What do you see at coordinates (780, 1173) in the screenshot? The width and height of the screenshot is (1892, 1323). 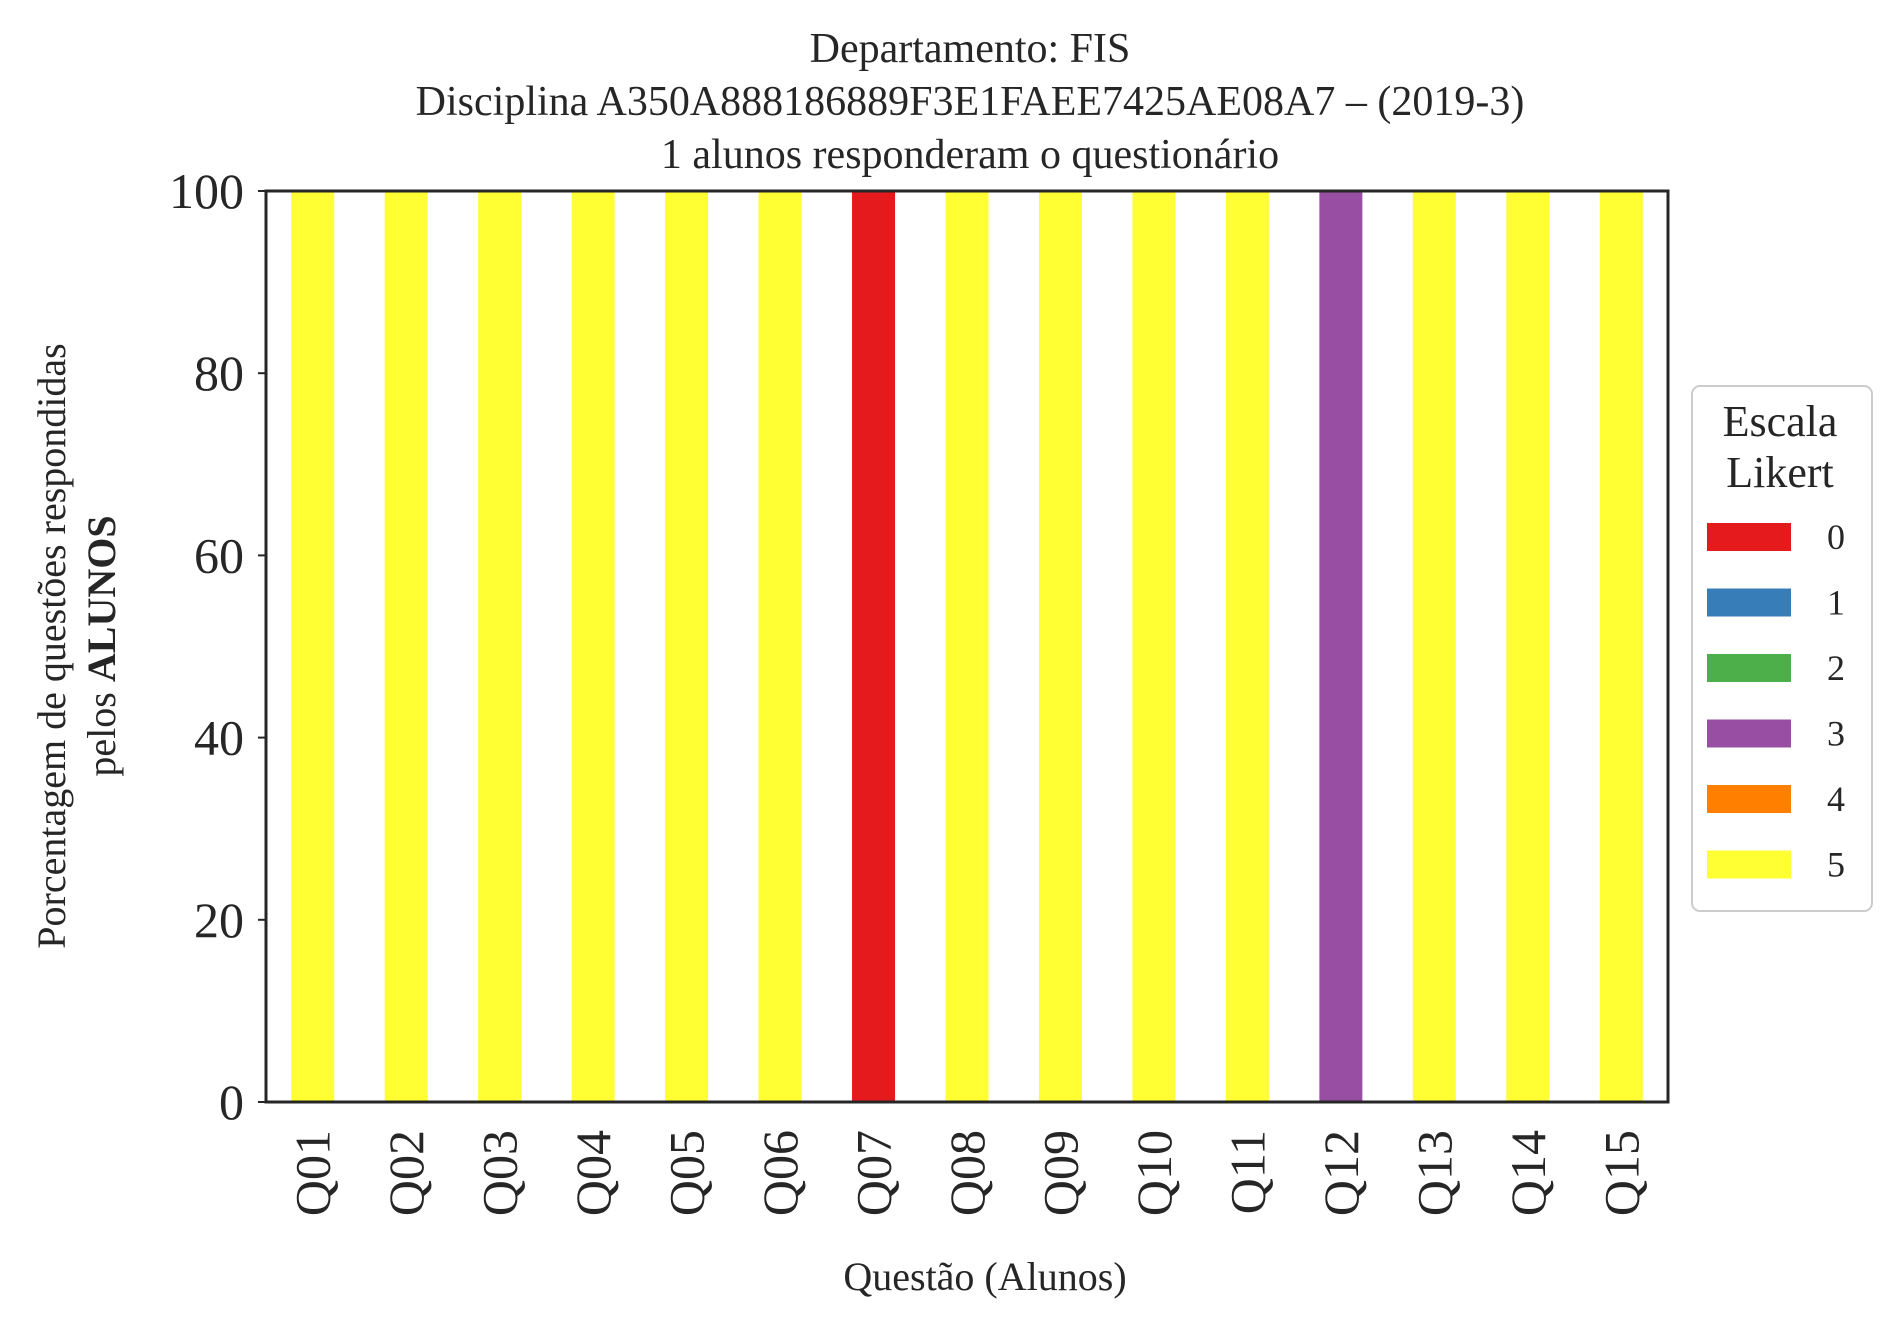 I see `x-tick-label: Q06` at bounding box center [780, 1173].